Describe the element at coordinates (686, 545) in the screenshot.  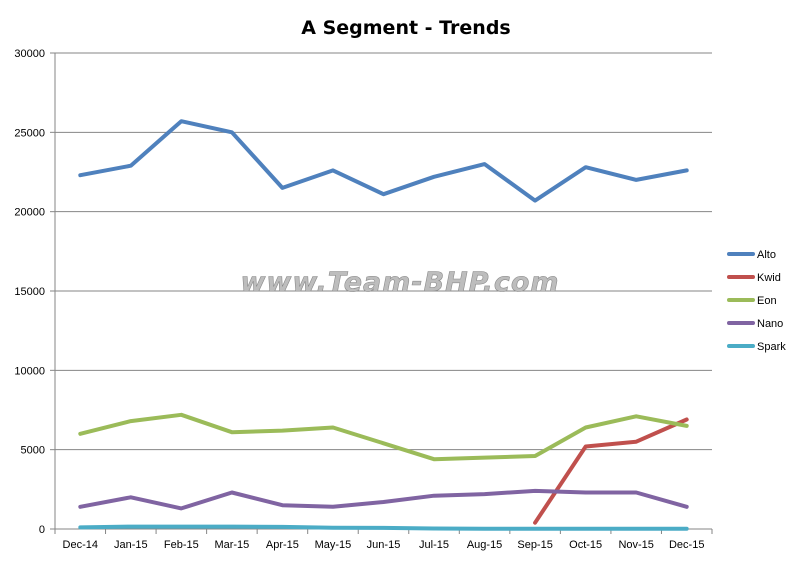
I see `x-tick-label: Dec-15` at that location.